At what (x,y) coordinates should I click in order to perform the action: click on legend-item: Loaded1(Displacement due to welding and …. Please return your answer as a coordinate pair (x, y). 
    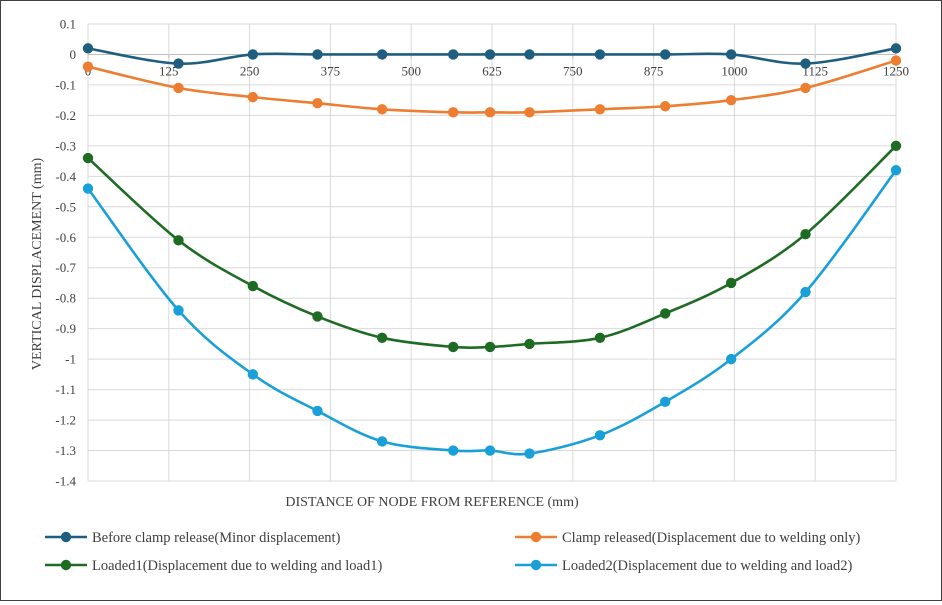
    Looking at the image, I should click on (213, 566).